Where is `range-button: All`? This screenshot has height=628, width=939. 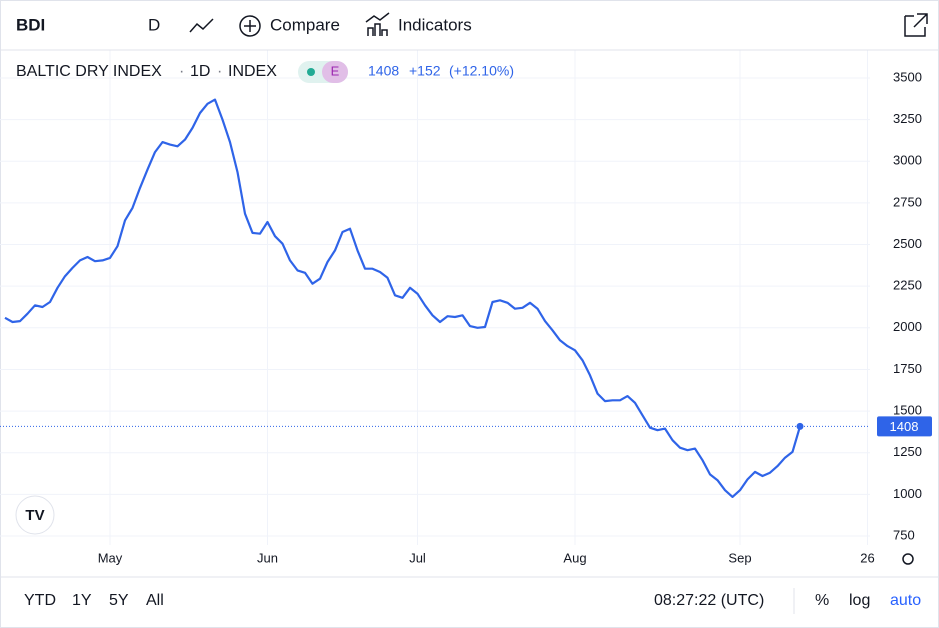 range-button: All is located at coordinates (155, 600).